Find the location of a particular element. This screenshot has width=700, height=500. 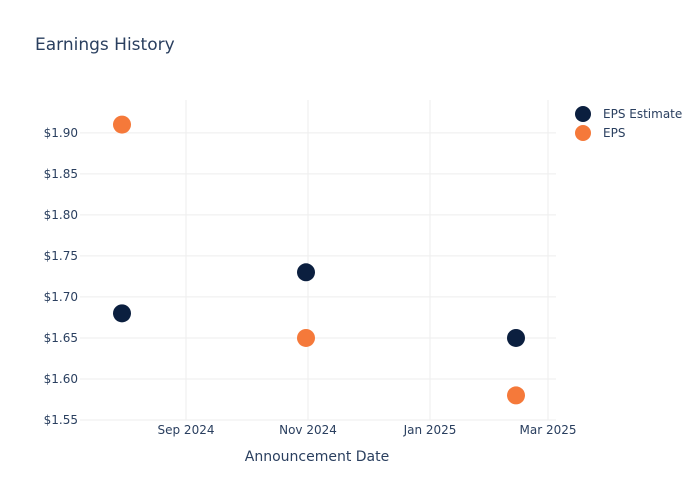

legend-label-eps: EPS is located at coordinates (614, 133).